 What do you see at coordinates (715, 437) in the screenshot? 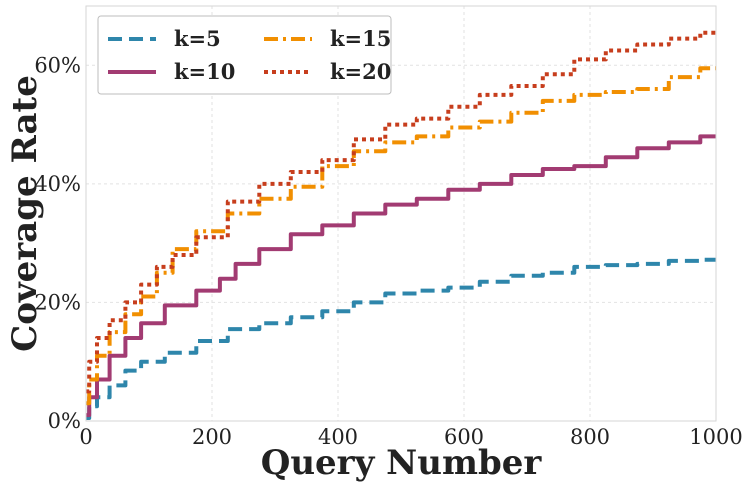
I see `x-tick-label: 1000` at bounding box center [715, 437].